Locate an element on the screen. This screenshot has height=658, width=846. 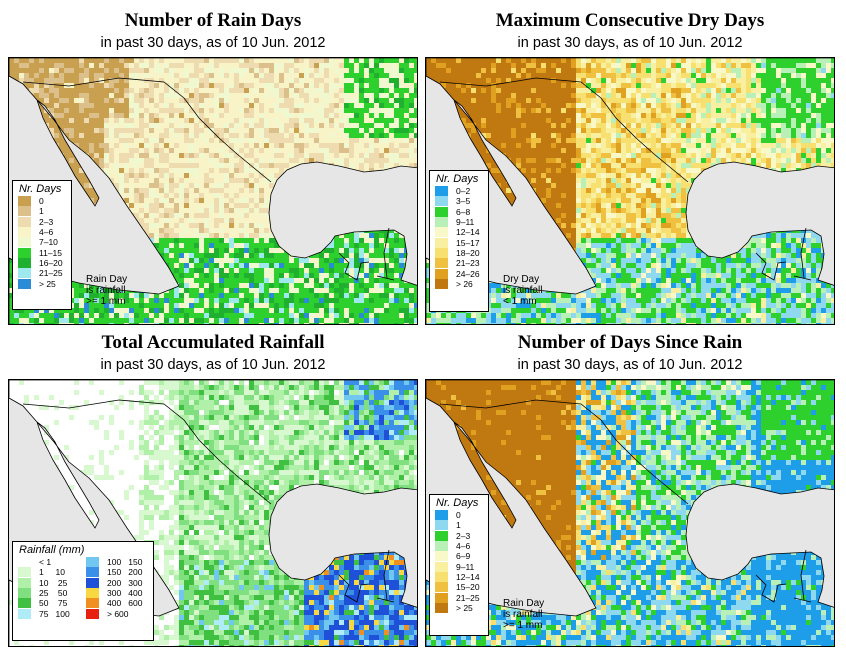
legend-label: 15–20 is located at coordinates (468, 587).